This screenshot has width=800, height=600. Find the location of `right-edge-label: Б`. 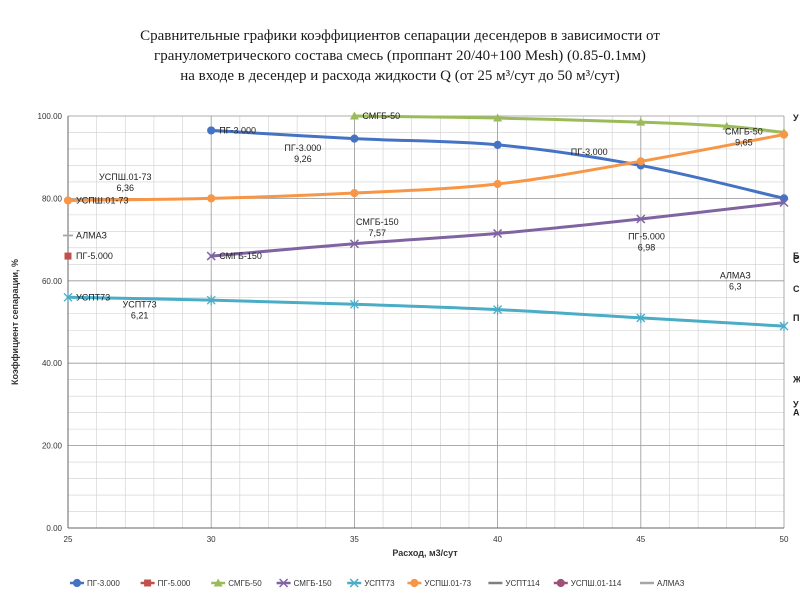

right-edge-label: Б is located at coordinates (796, 256).